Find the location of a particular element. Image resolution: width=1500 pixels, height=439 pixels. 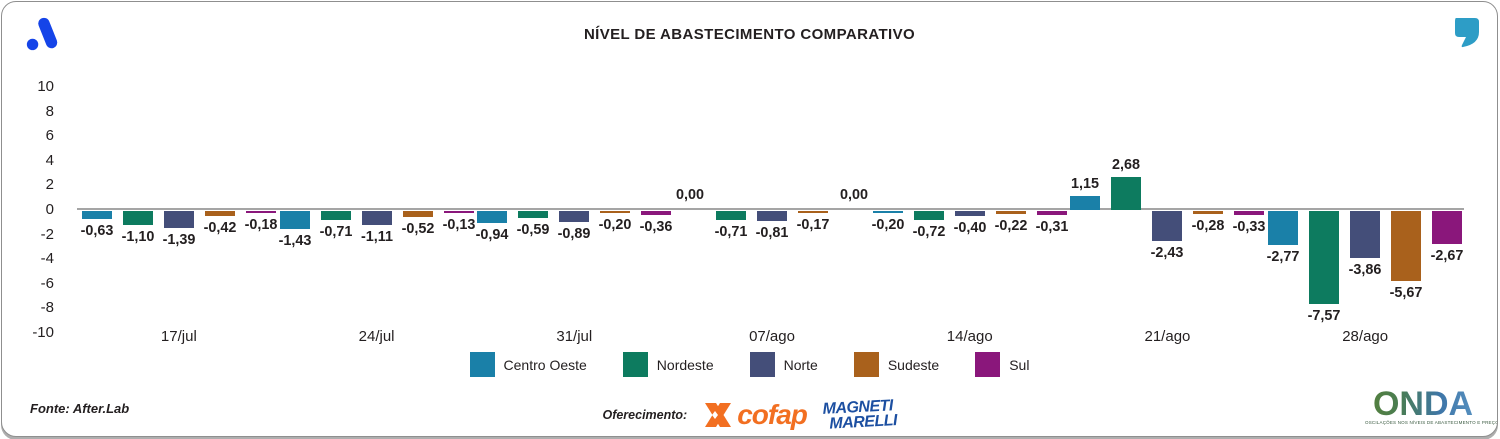

value-label-Sudeste-07/ago: -0,17 is located at coordinates (813, 225).